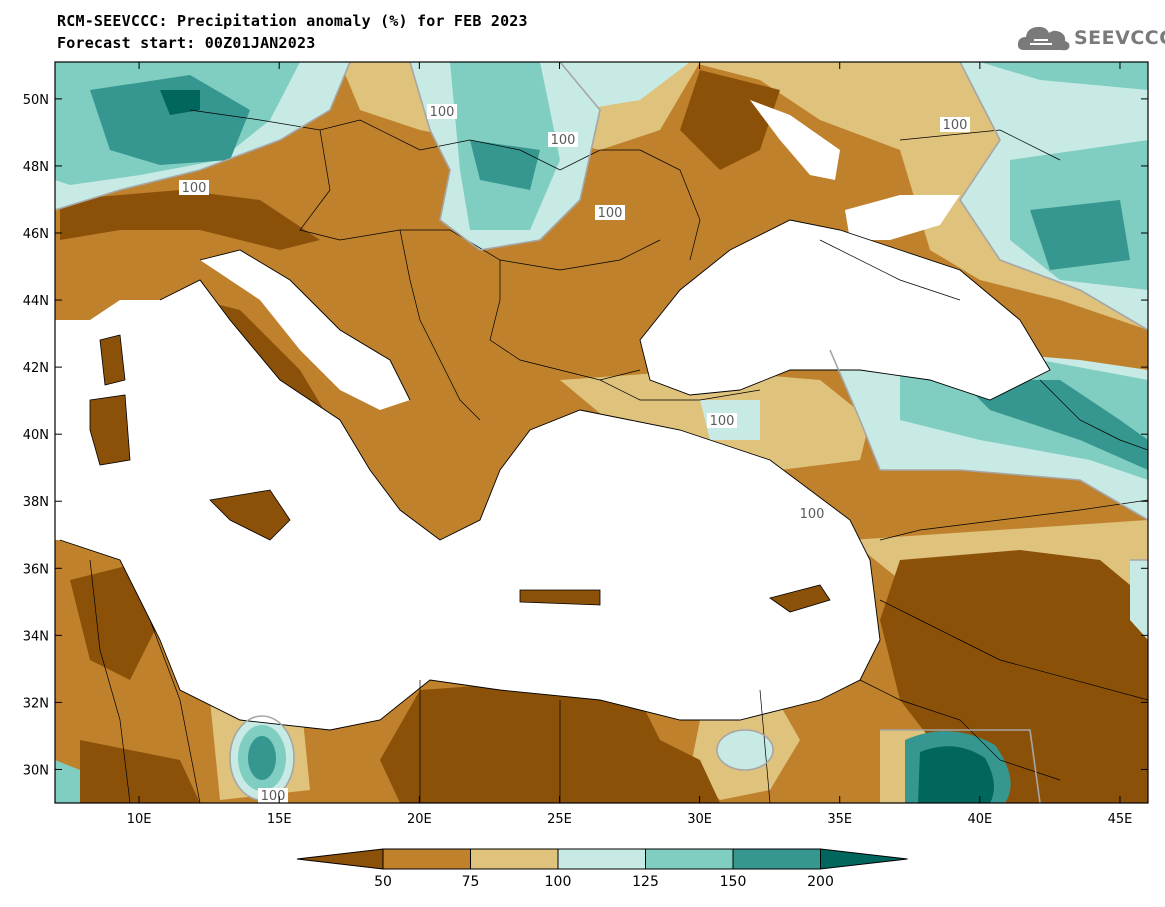 This screenshot has height=907, width=1165. I want to click on sea-of-azov, so click(902, 217).